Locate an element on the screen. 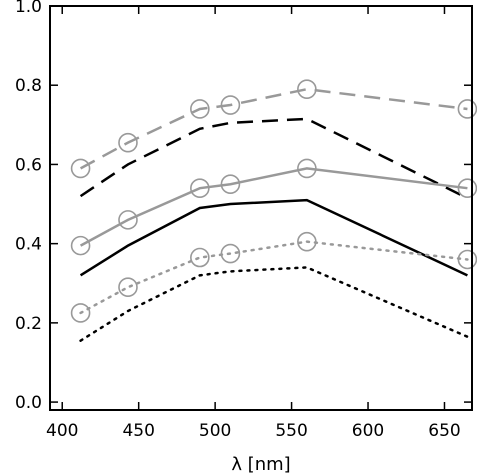 The image size is (477, 476). y-tick-label: 0.6 is located at coordinates (28, 165).